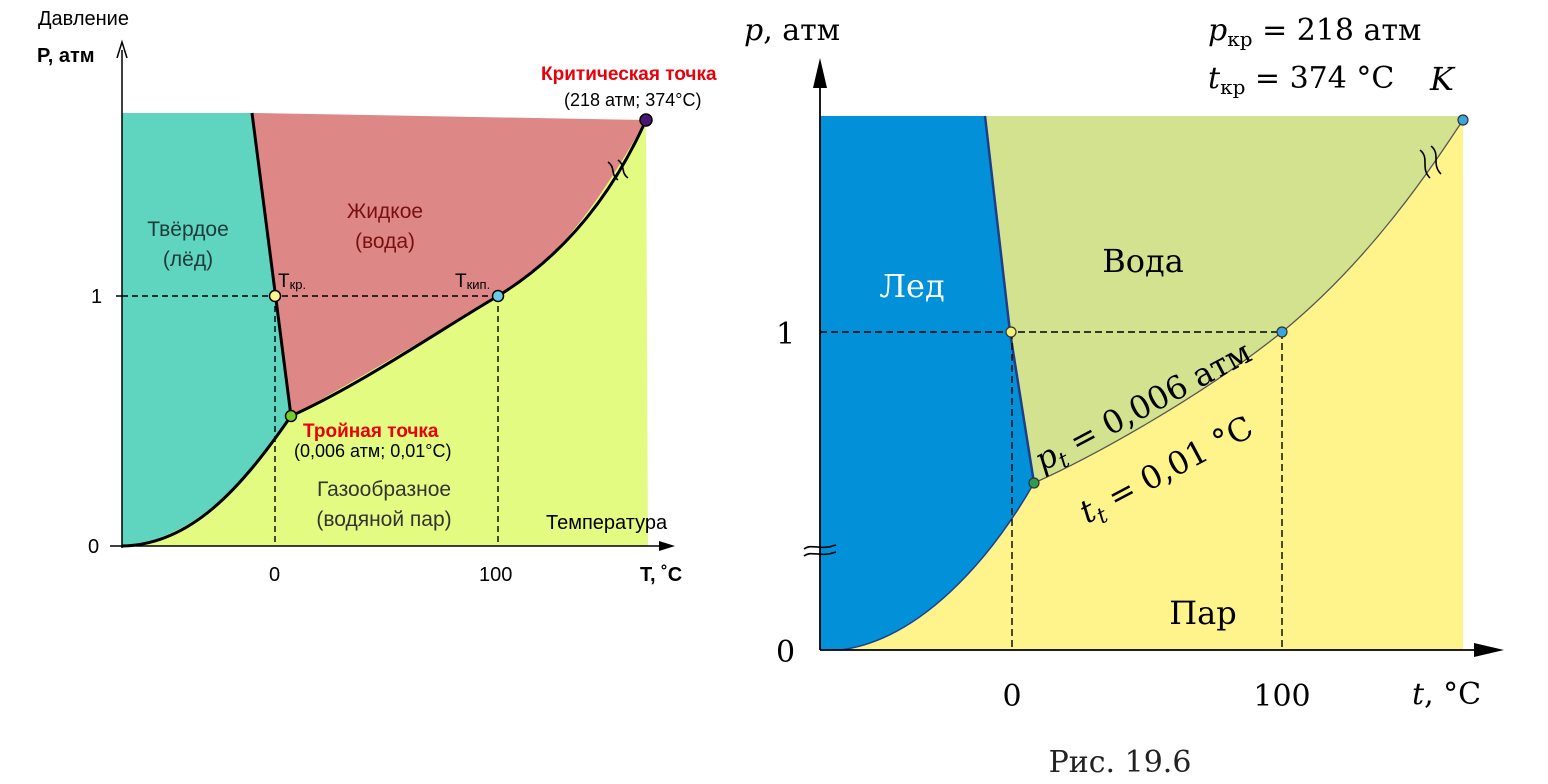  I want to click on left-boiling-point-main: Т, so click(461, 281).